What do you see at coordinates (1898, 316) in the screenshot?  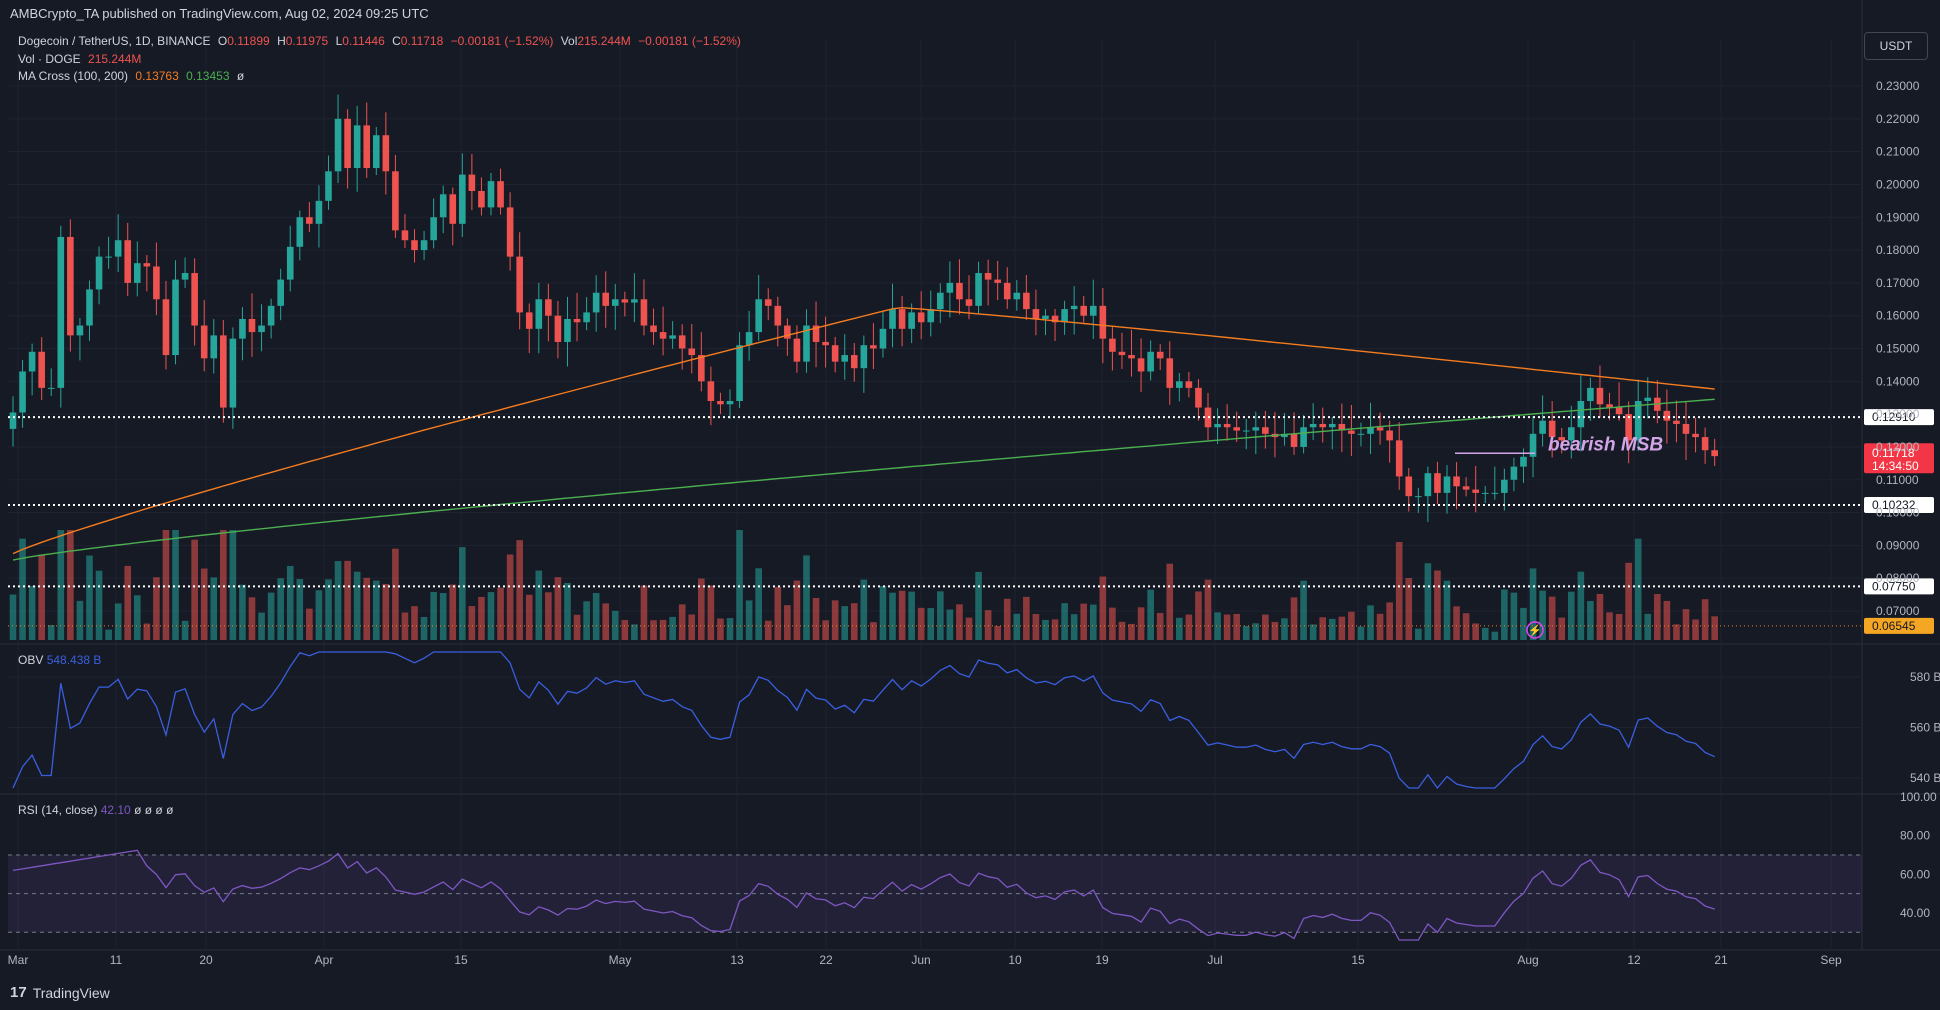 I see `price-tick-label: 0.16000` at bounding box center [1898, 316].